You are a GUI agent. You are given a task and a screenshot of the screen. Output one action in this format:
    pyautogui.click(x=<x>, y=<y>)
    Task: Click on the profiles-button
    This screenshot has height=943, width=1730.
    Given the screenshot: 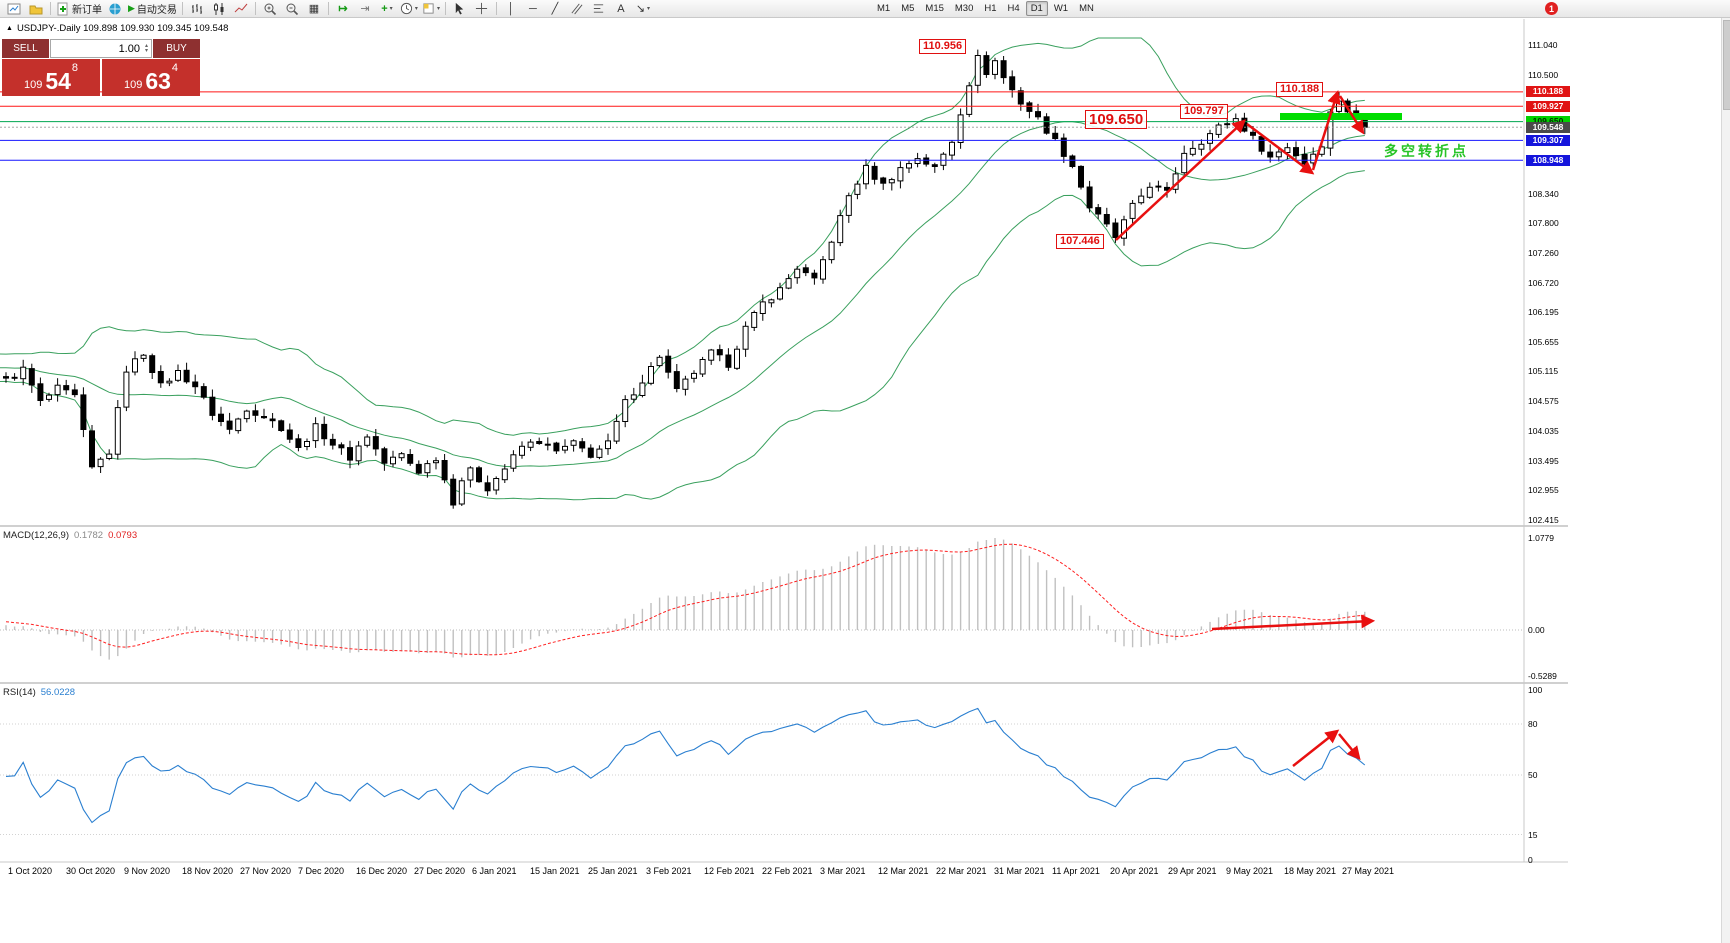 What is the action you would take?
    pyautogui.click(x=36, y=9)
    